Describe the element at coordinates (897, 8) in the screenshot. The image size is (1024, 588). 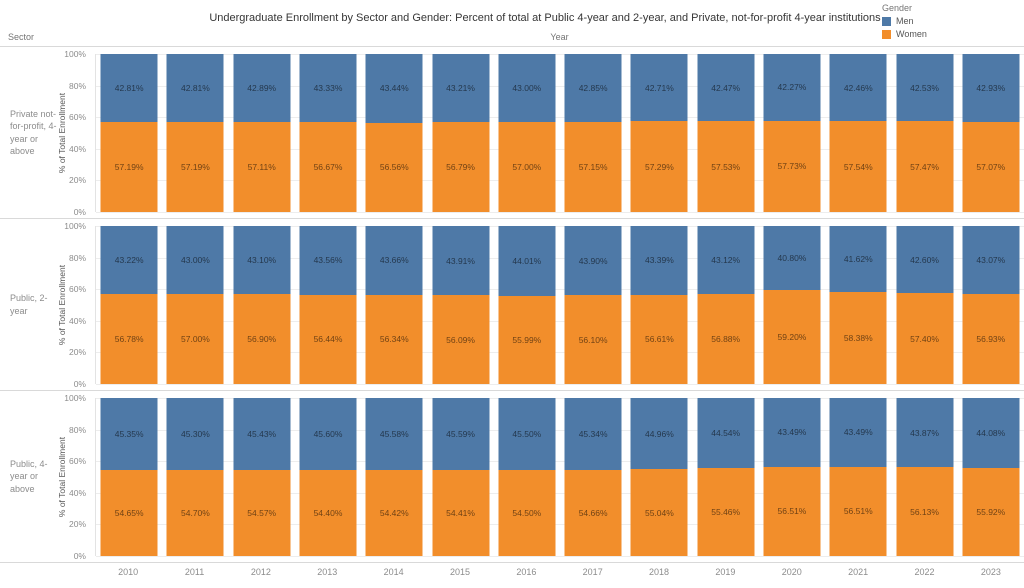
I see `legend-title: Gender` at that location.